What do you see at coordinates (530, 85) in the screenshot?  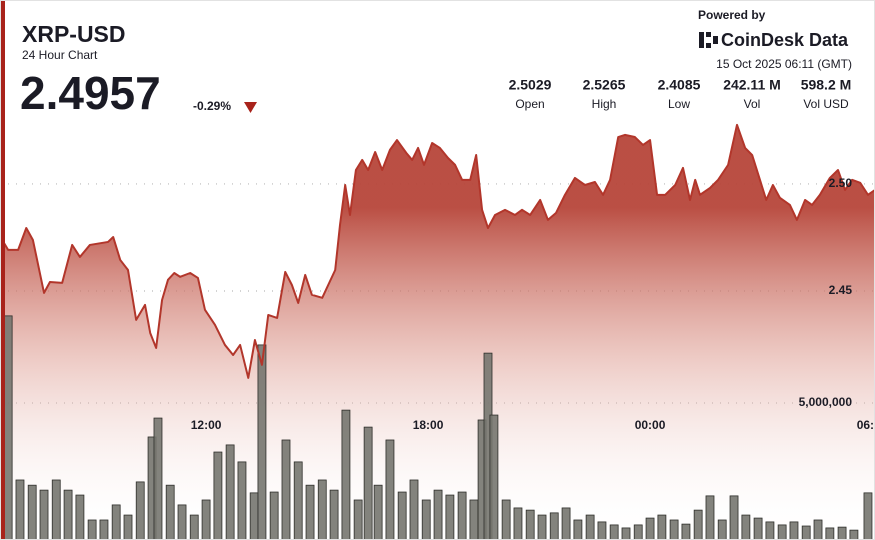 I see `stat-value: 2.5029` at bounding box center [530, 85].